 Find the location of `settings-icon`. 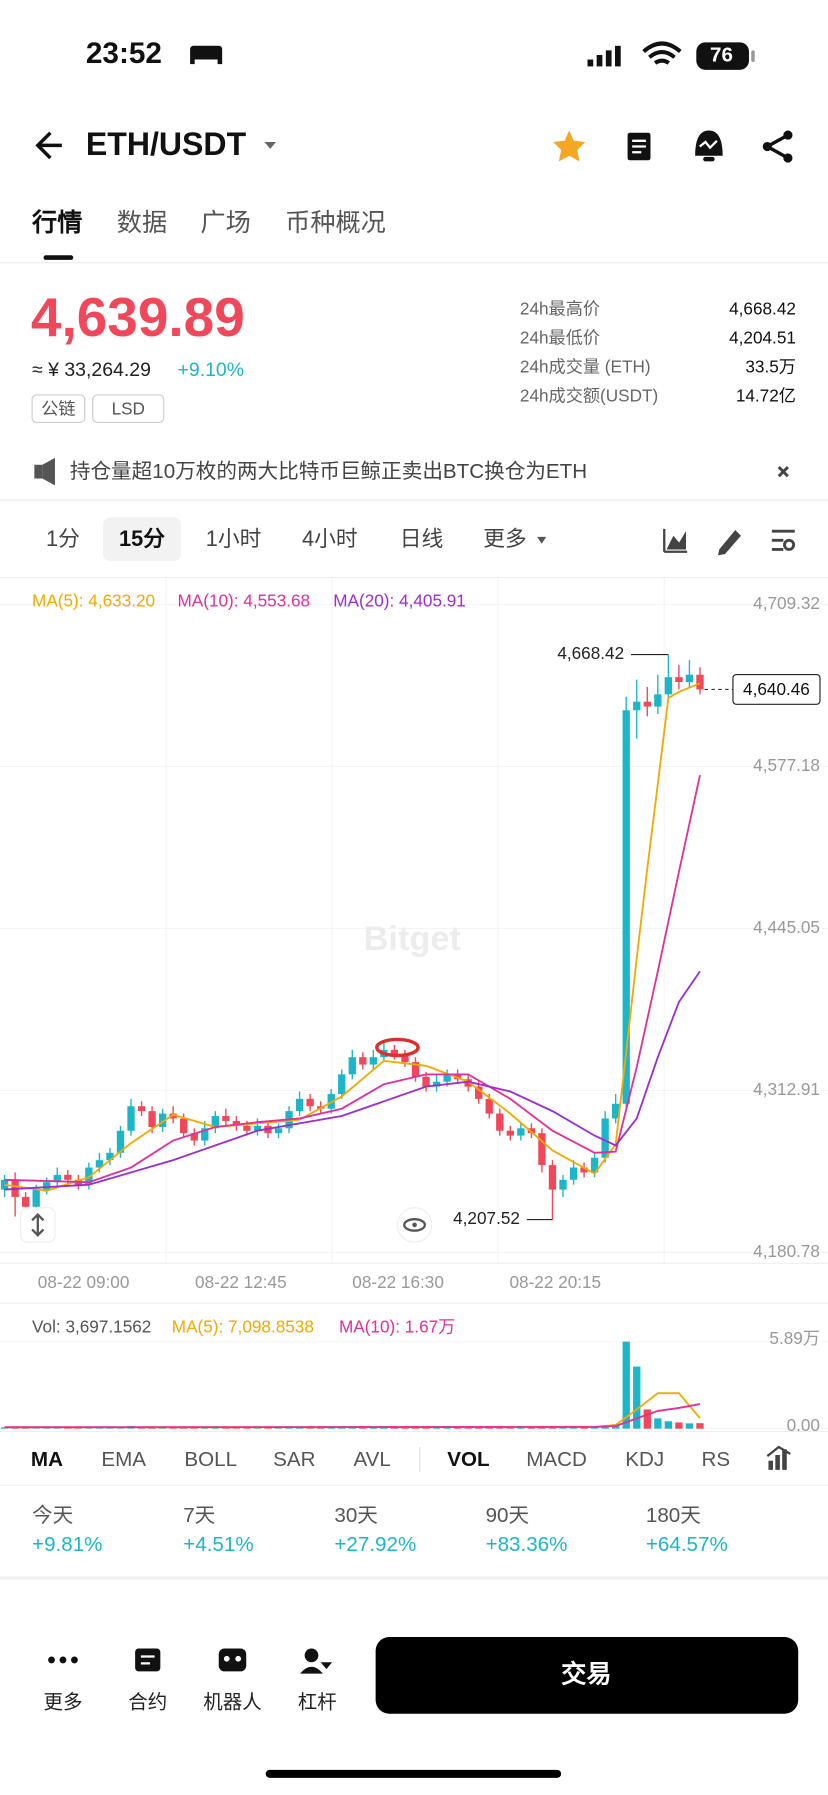

settings-icon is located at coordinates (783, 540).